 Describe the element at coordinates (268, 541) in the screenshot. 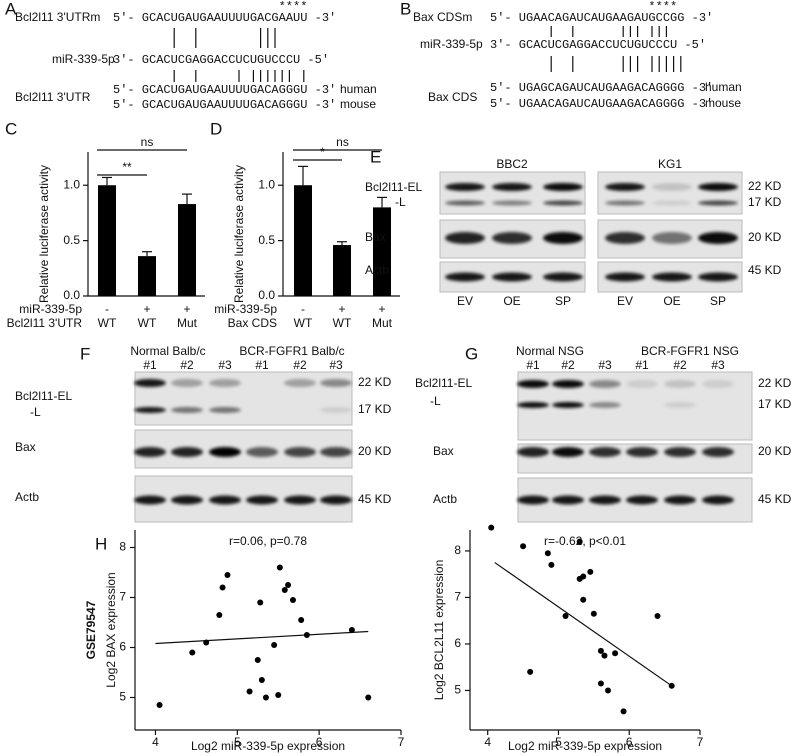

I see `plot-title: r=0.06, p=0.78` at that location.